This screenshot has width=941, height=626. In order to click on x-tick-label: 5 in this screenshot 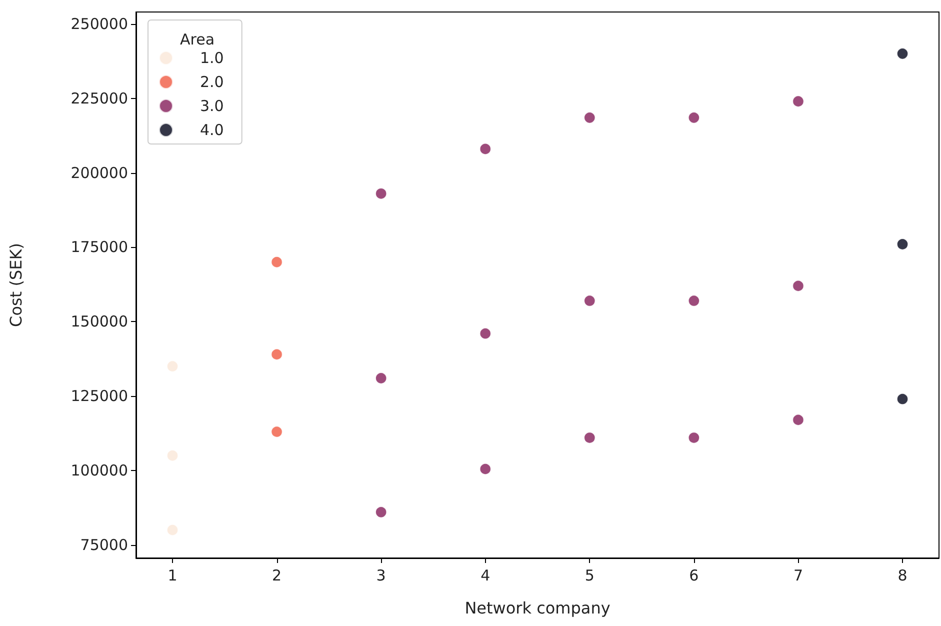, I will do `click(589, 575)`.